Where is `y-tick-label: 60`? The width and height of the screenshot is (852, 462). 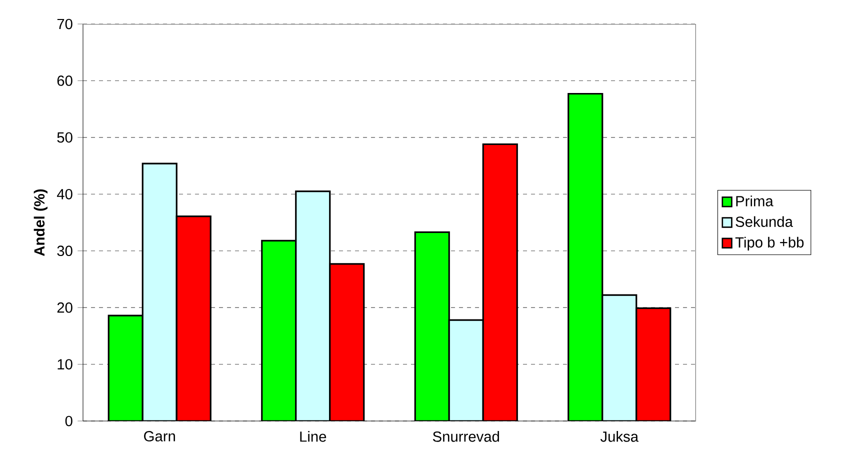 y-tick-label: 60 is located at coordinates (64, 81).